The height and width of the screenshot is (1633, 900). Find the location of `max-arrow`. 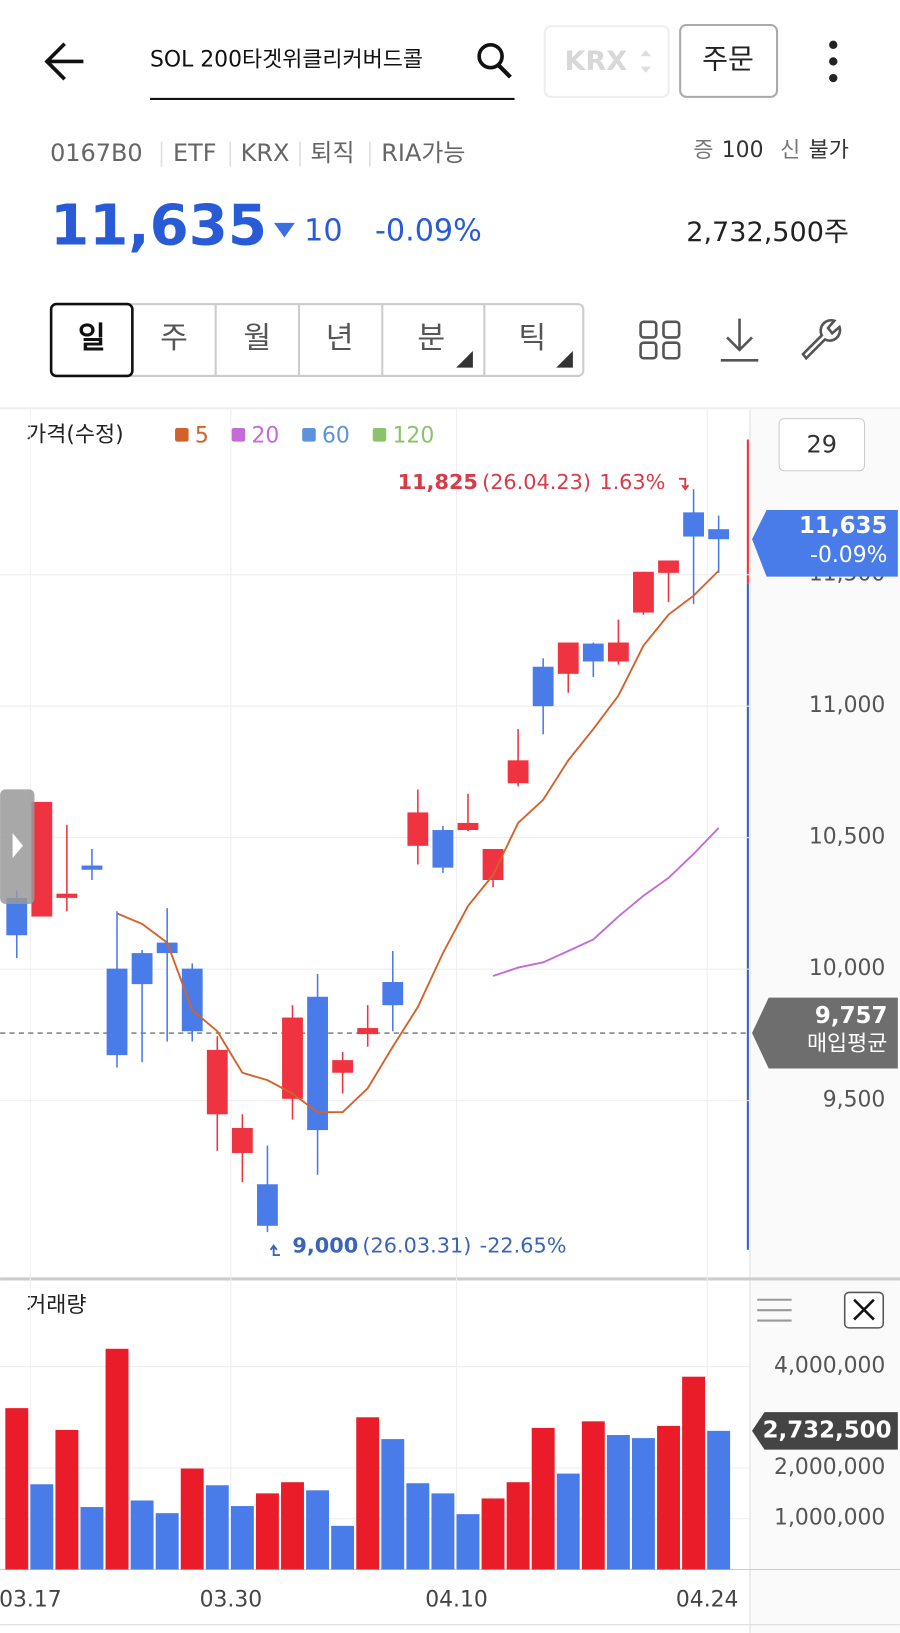

max-arrow is located at coordinates (684, 484).